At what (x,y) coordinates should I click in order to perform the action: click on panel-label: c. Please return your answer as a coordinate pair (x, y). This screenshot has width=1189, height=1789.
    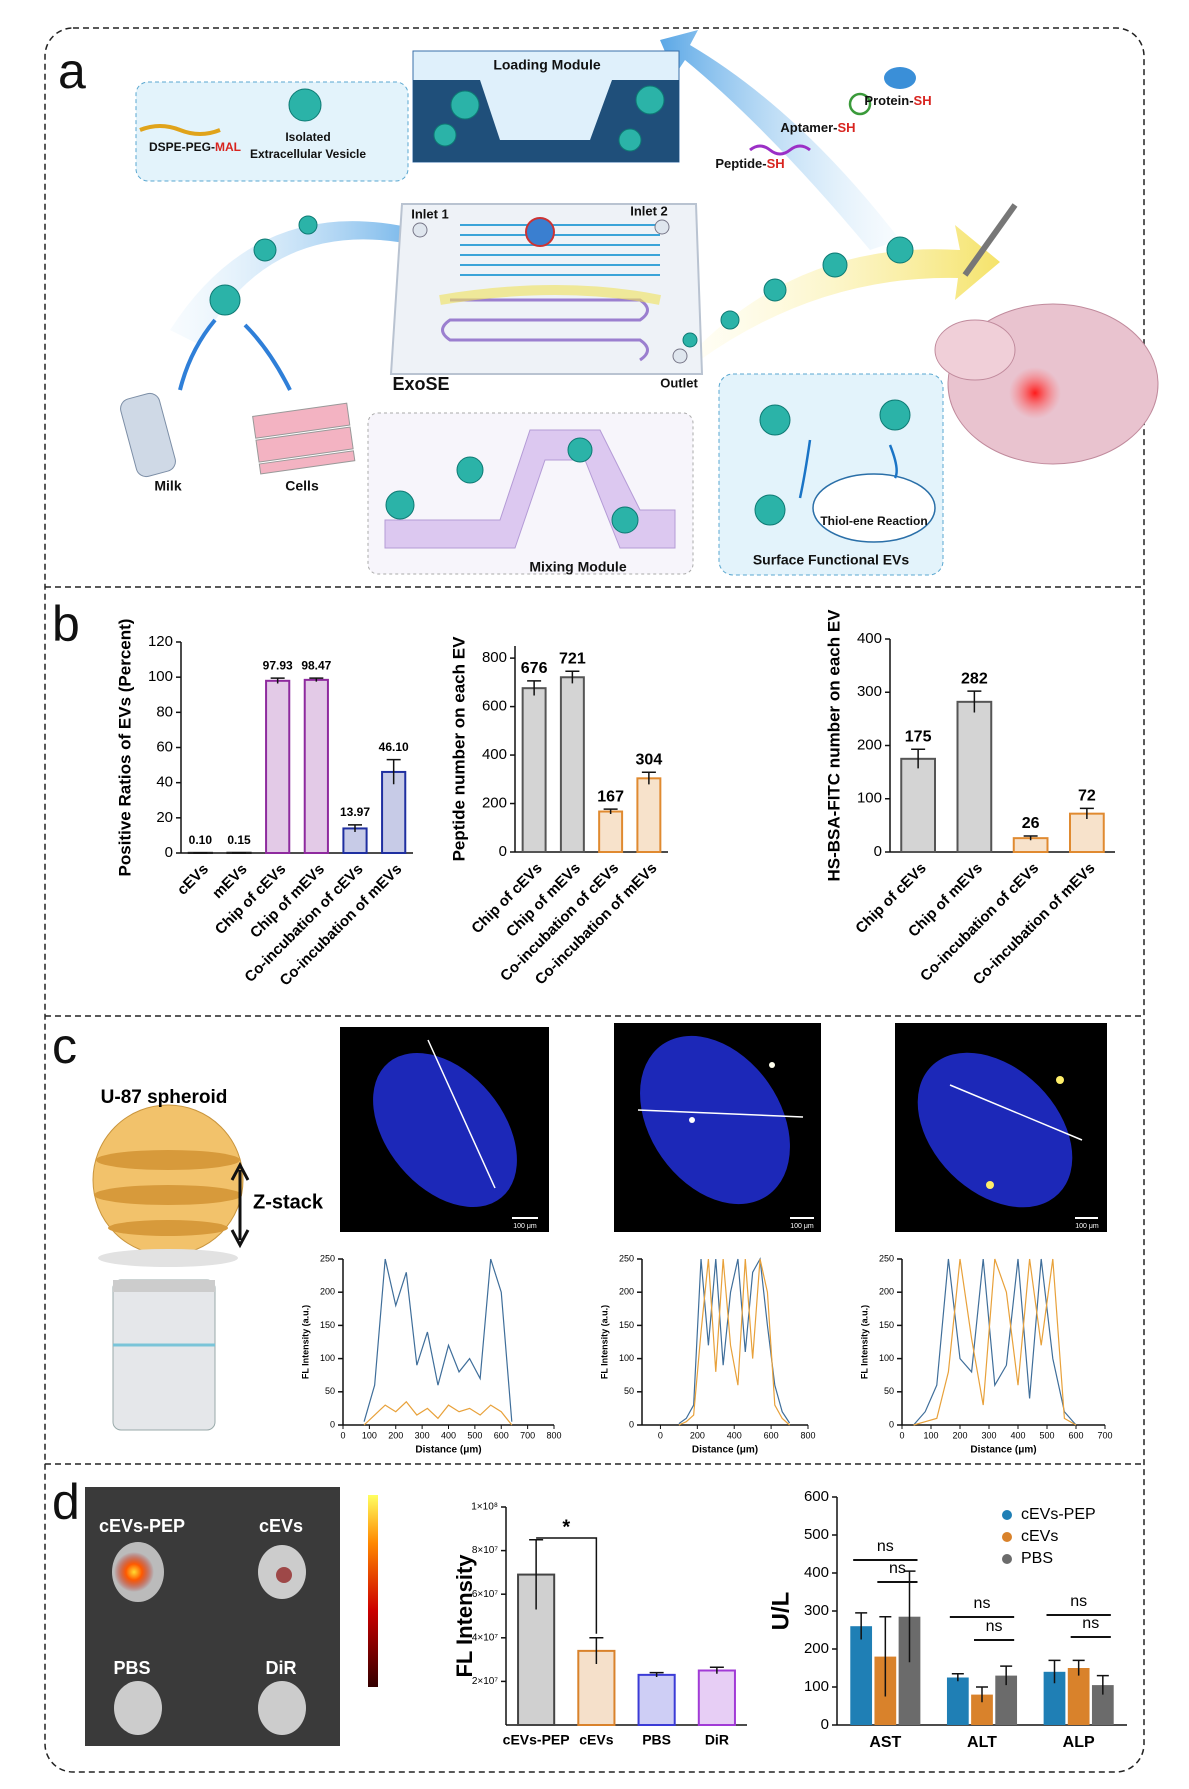
    Looking at the image, I should click on (64, 1046).